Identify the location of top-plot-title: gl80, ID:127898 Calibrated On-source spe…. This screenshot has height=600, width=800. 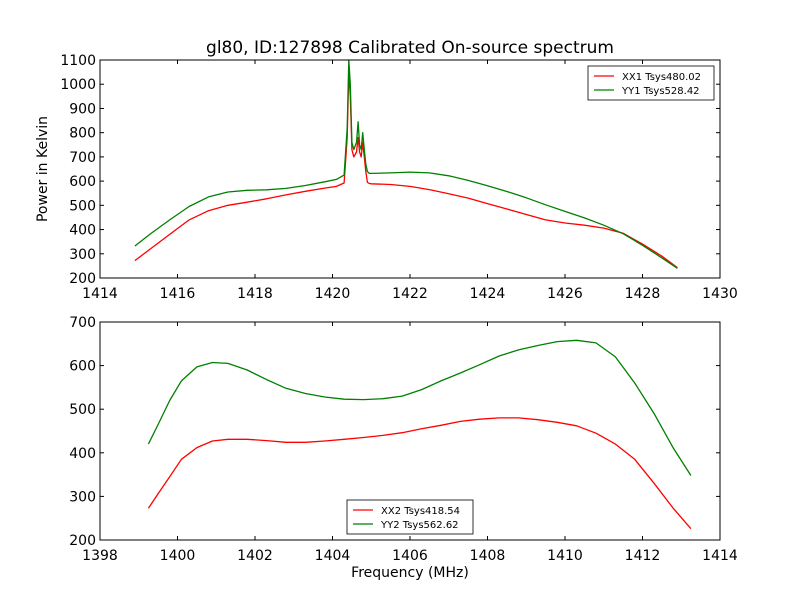
(410, 48).